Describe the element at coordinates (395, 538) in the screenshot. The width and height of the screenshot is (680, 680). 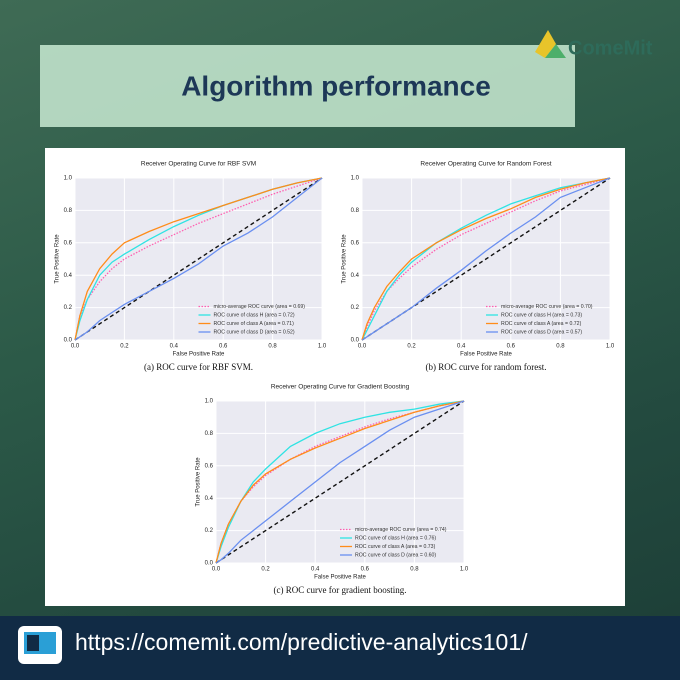
I see `legend-label: ROC curve of class H (area = 0.76)` at that location.